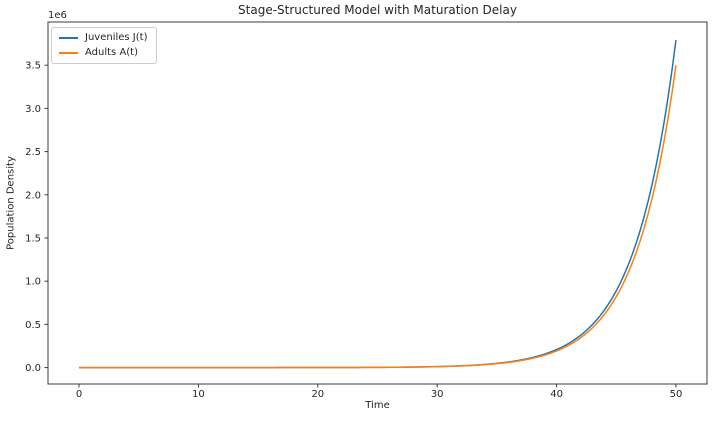 The height and width of the screenshot is (422, 715). Describe the element at coordinates (33, 152) in the screenshot. I see `y-tick-label: 2.5` at that location.